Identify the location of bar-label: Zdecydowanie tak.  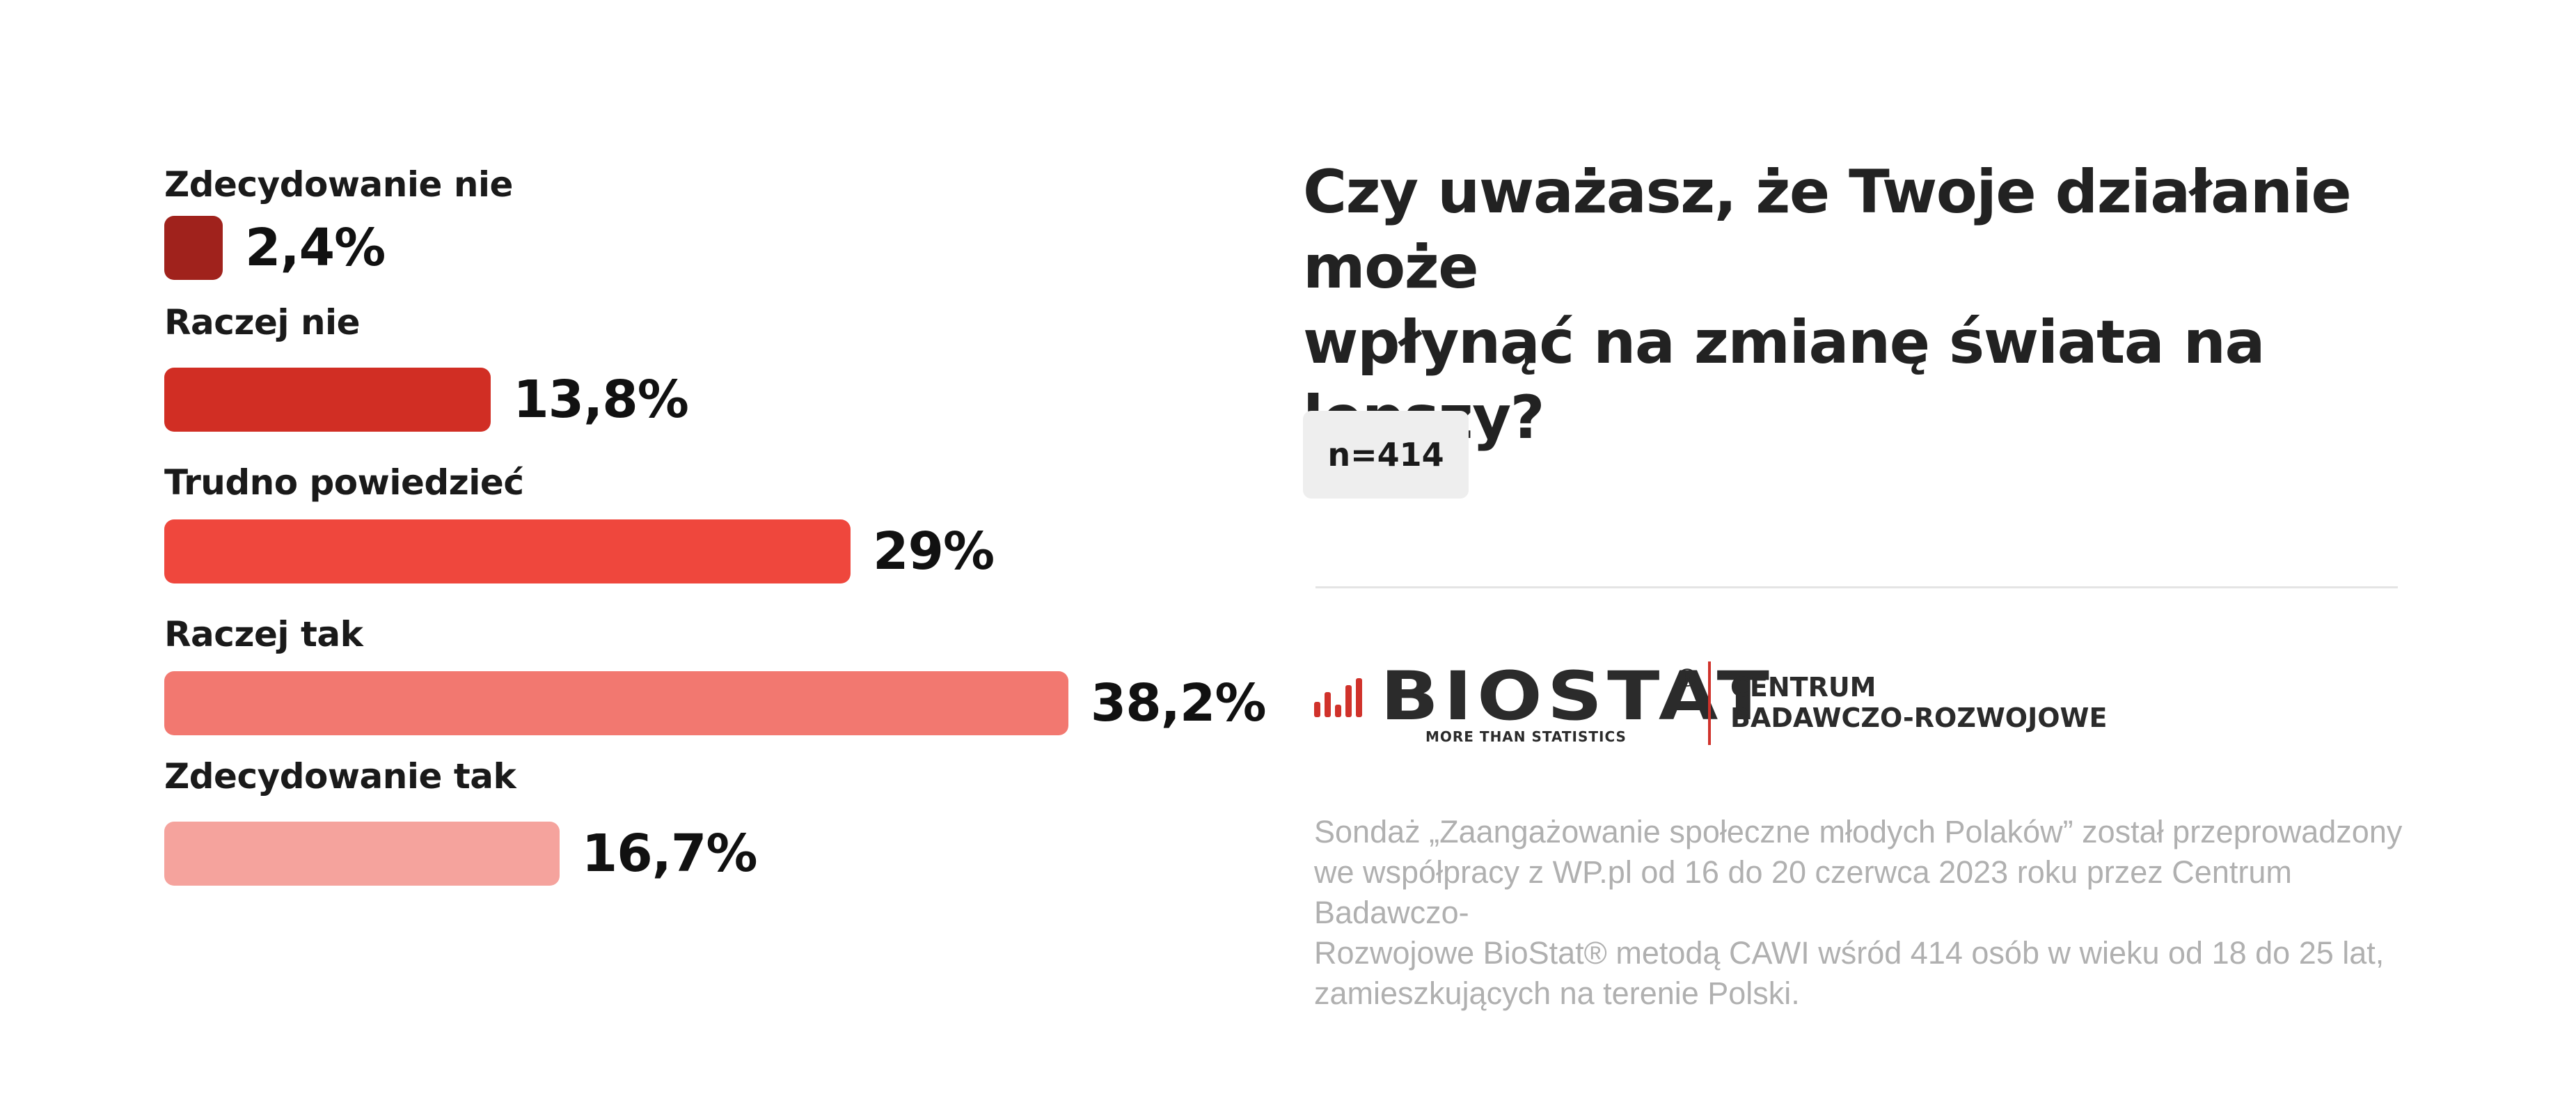
(340, 776).